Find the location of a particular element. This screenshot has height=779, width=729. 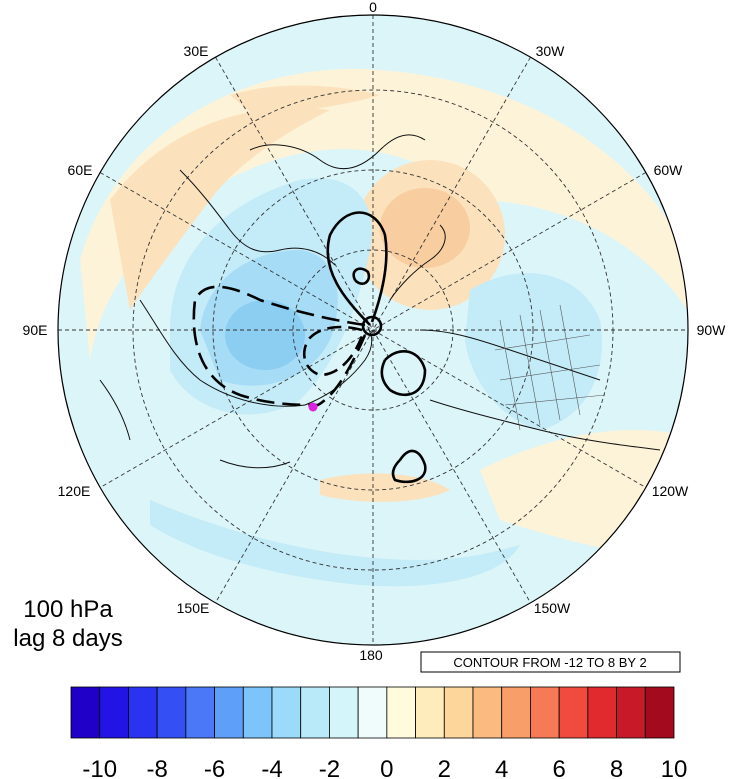

colorbar-labels: -10 -8 -6 -4 -2 0 2 4 6 8 10 is located at coordinates (384, 767).